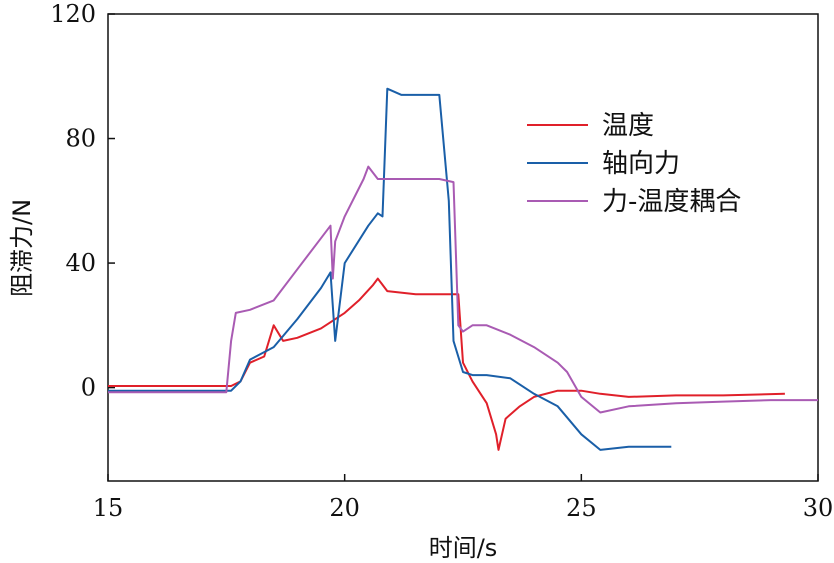  I want to click on x-tick-label: 20, so click(344, 508).